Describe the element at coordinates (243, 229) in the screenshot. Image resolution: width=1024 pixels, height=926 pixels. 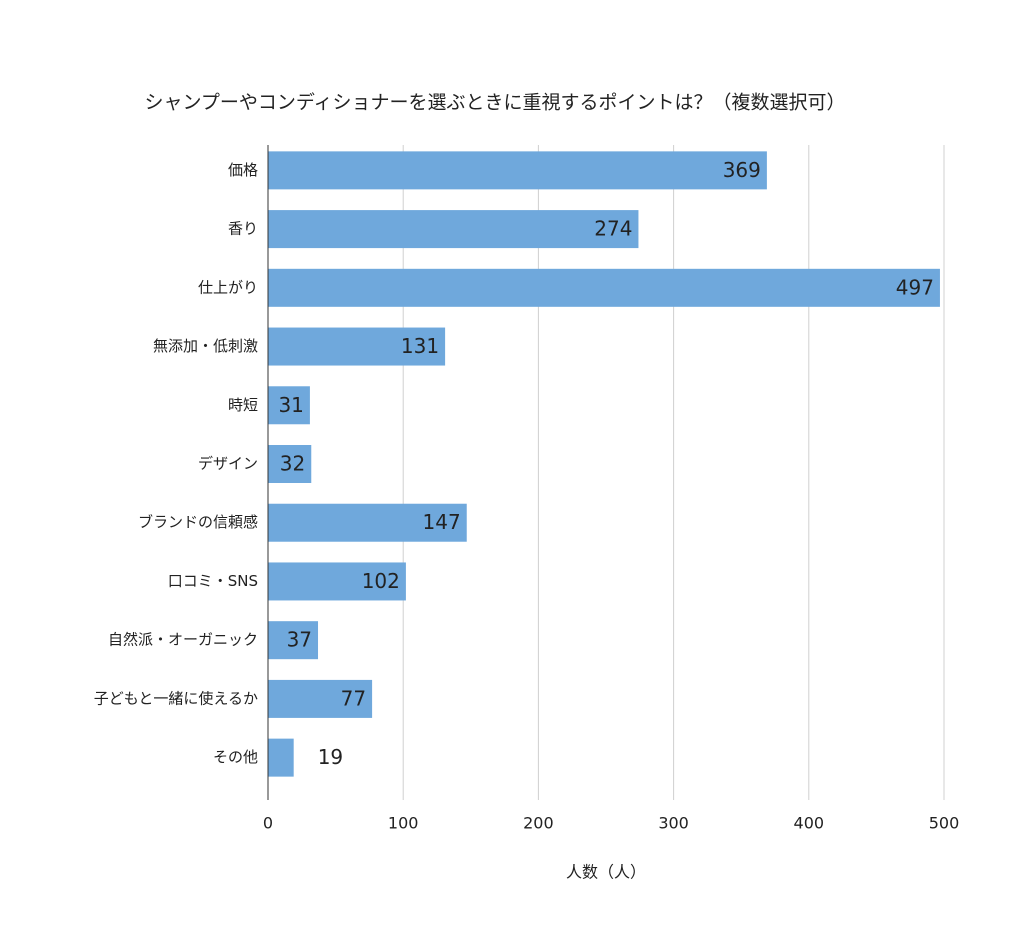
I see `y-tick-label: 香り` at that location.